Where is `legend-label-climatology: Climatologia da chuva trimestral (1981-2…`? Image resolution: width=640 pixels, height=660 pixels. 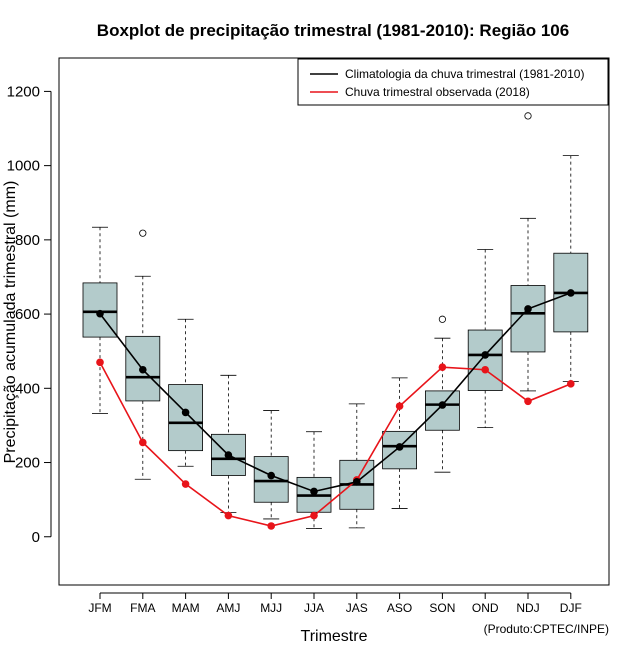
legend-label-climatology: Climatologia da chuva trimestral (1981-2… is located at coordinates (464, 74).